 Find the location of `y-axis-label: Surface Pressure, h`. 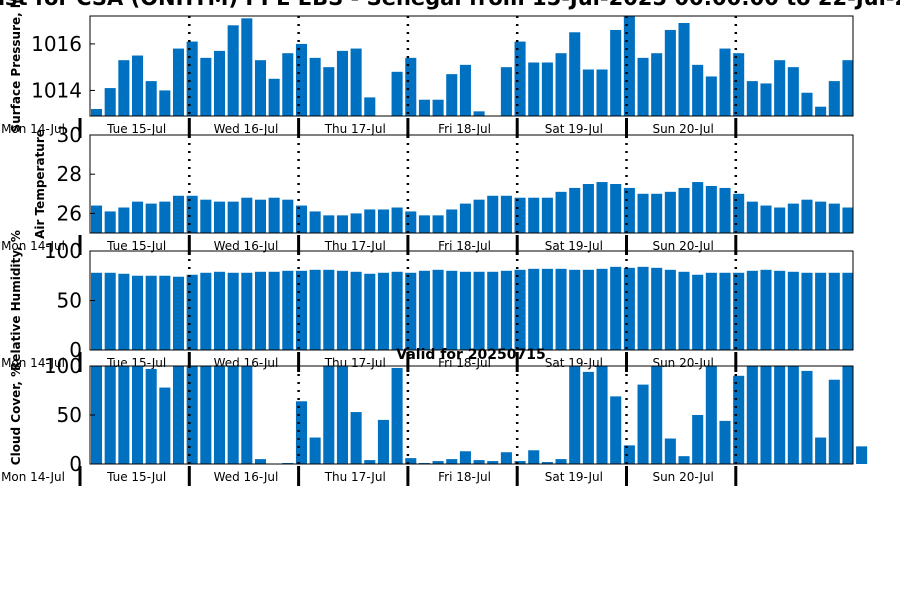

y-axis-label: Surface Pressure, h is located at coordinates (16, 66).